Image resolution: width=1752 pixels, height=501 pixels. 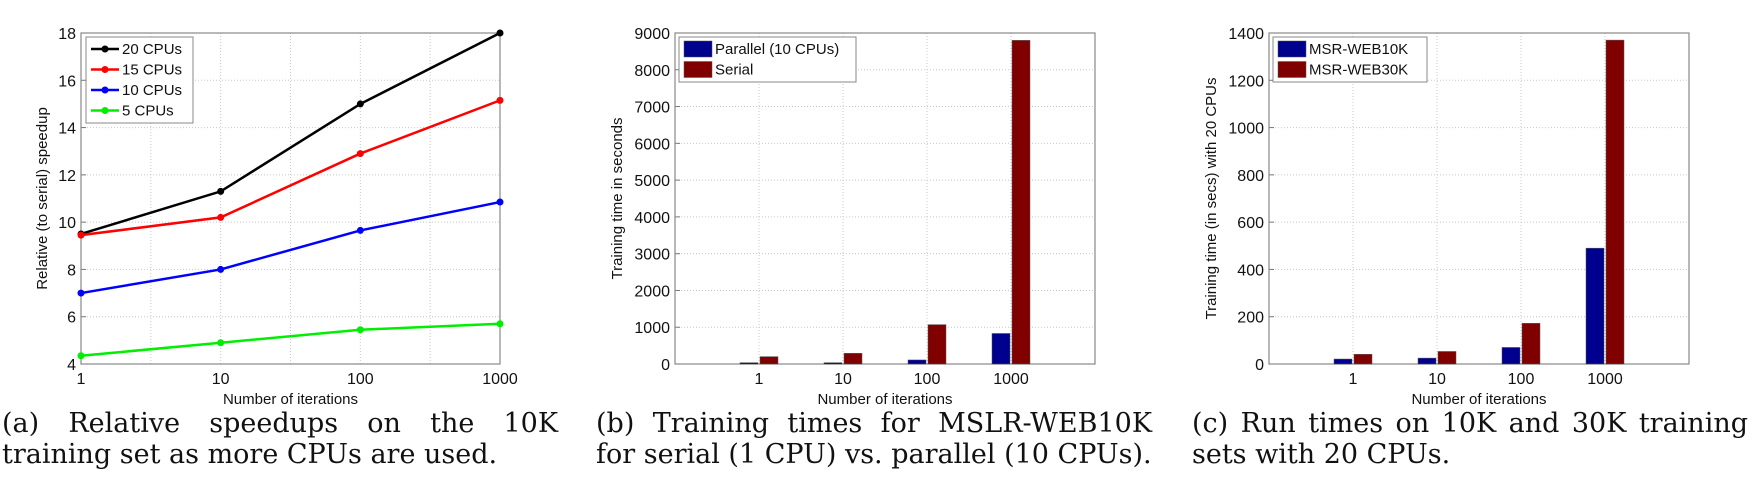 I want to click on legend: Parallel (10 CPUs) Serial, so click(x=767, y=59).